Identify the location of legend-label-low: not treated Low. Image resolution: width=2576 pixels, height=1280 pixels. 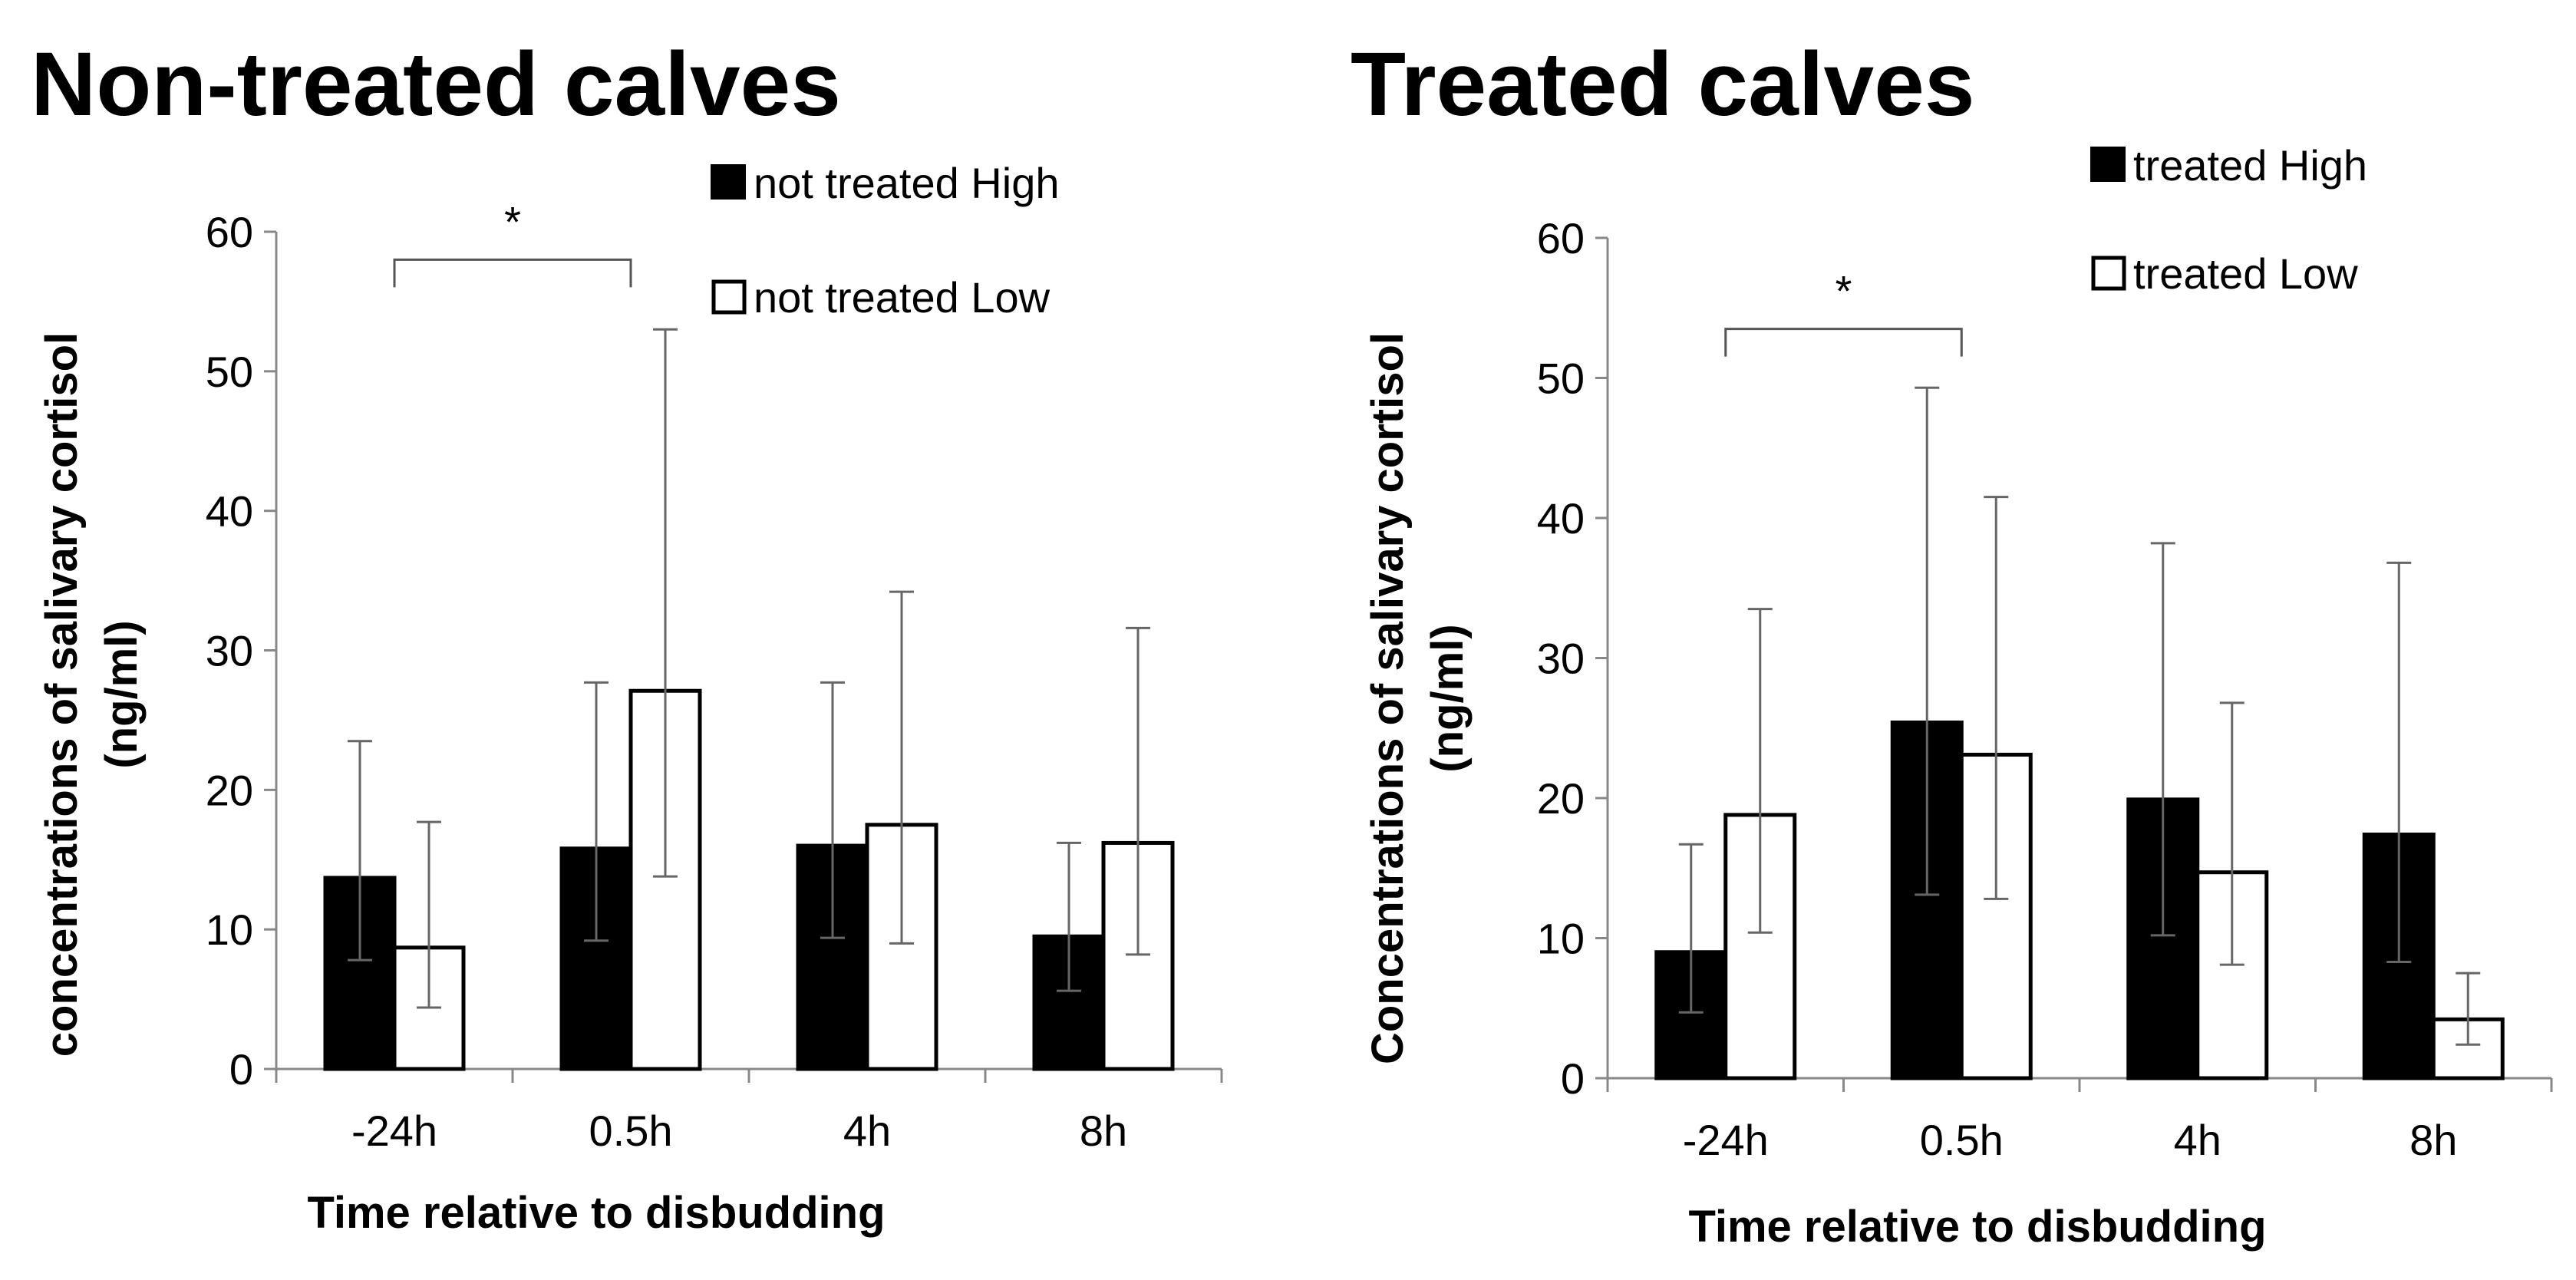
(903, 297).